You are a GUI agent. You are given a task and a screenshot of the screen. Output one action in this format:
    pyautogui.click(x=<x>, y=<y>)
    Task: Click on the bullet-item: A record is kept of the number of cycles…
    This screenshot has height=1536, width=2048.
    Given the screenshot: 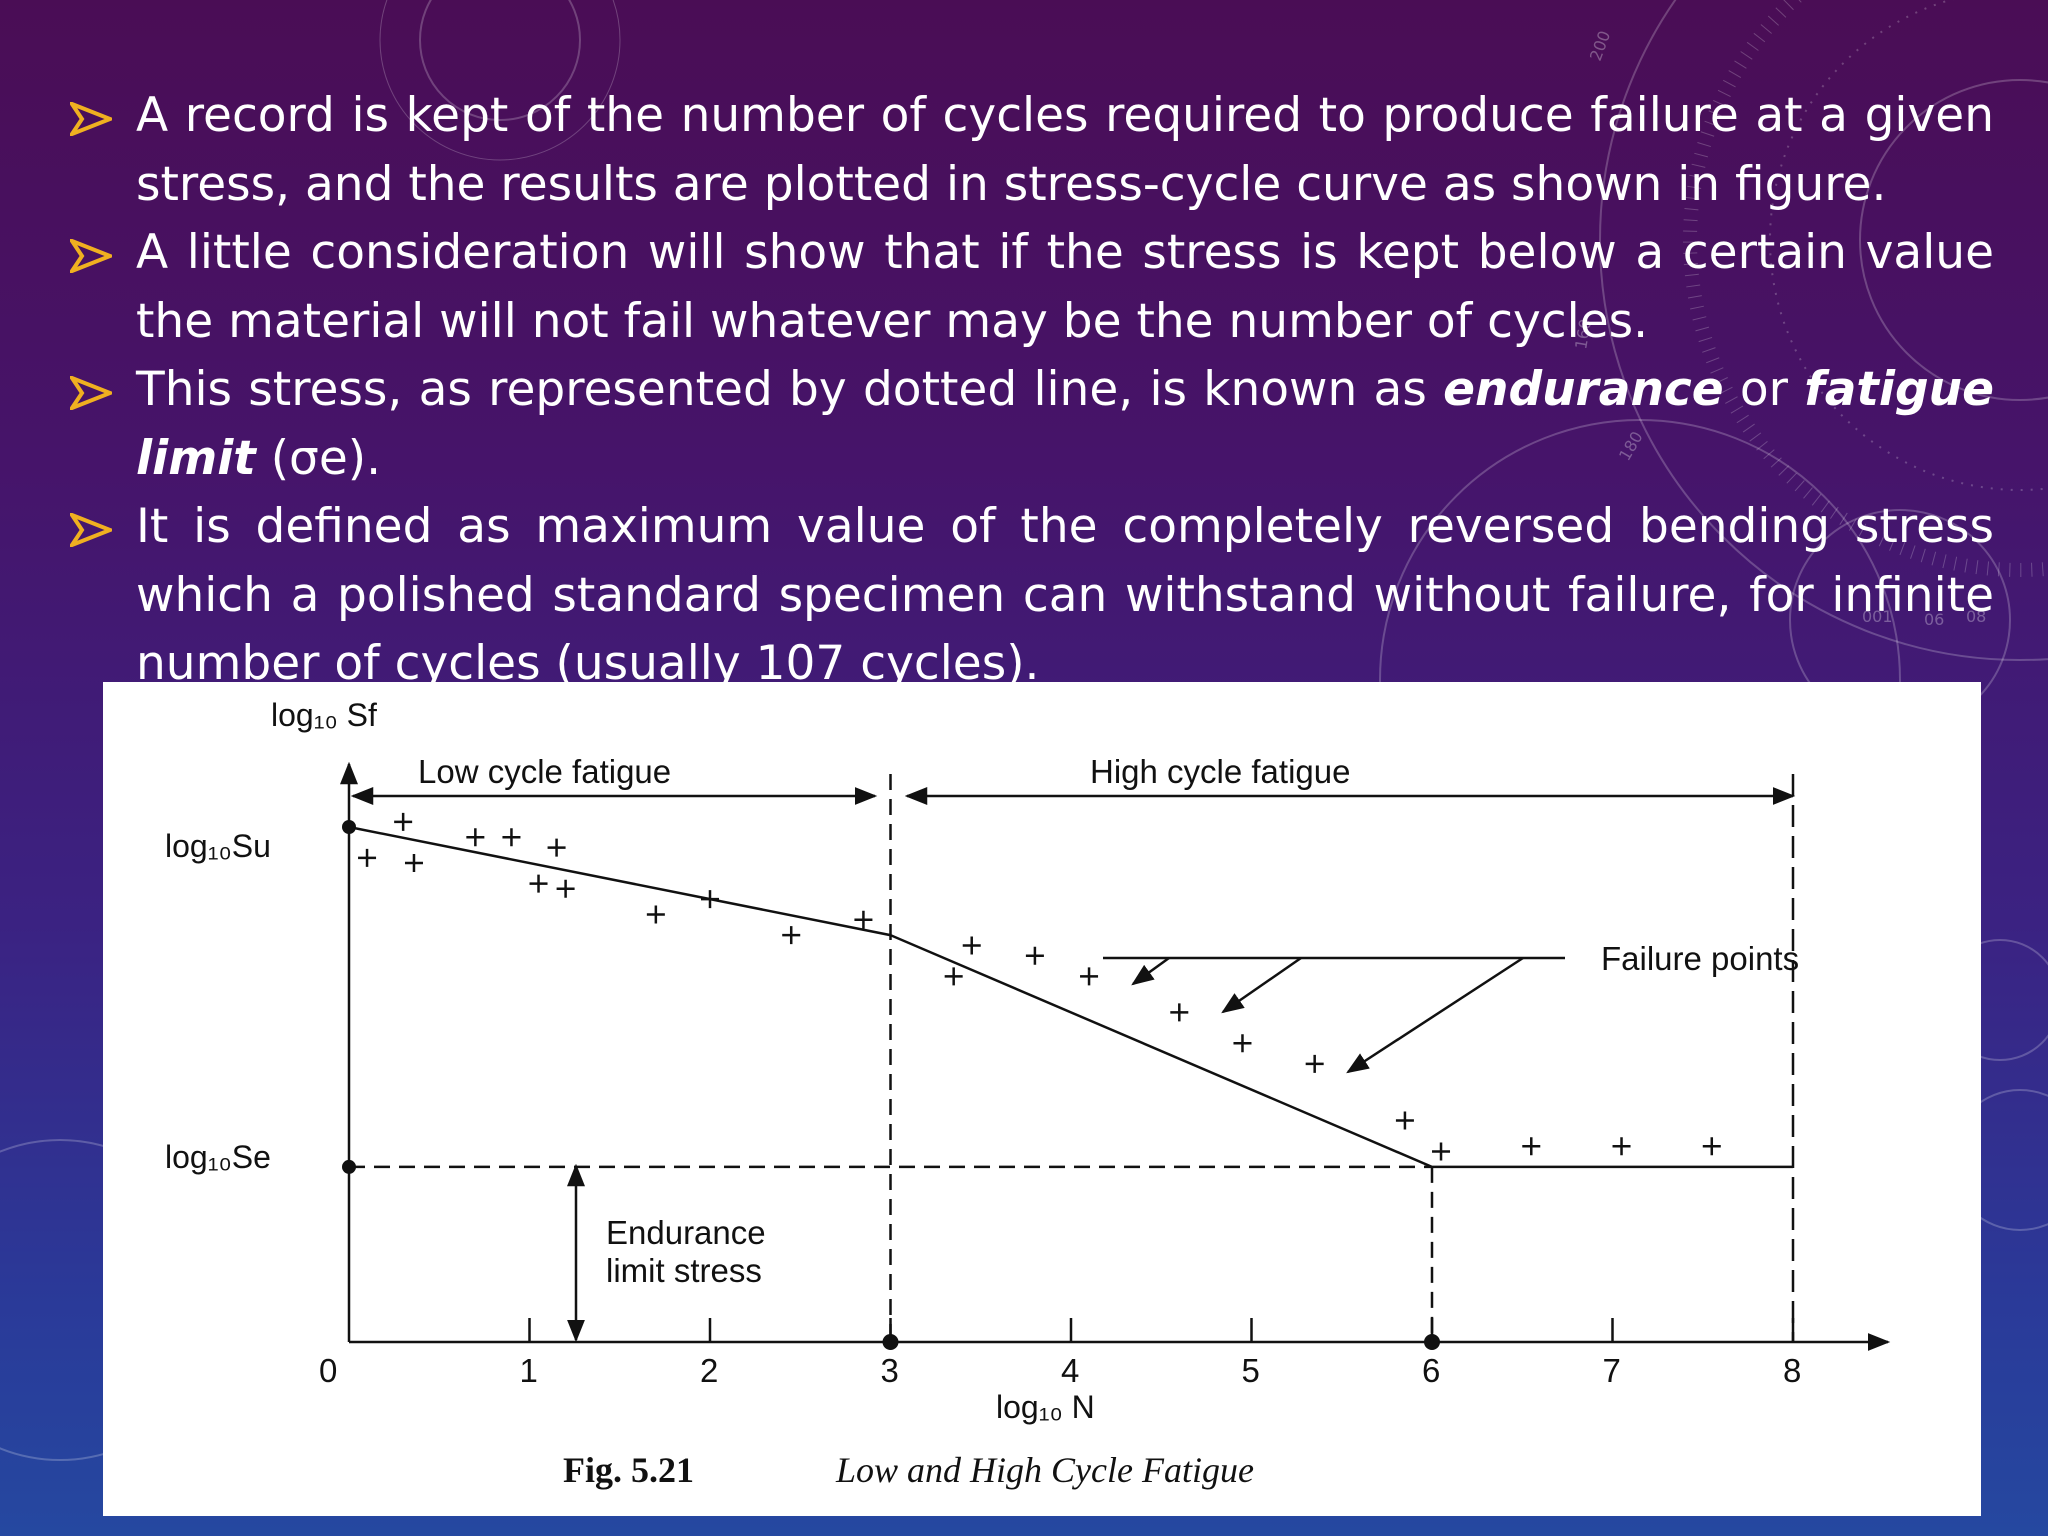 What is the action you would take?
    pyautogui.click(x=1031, y=150)
    